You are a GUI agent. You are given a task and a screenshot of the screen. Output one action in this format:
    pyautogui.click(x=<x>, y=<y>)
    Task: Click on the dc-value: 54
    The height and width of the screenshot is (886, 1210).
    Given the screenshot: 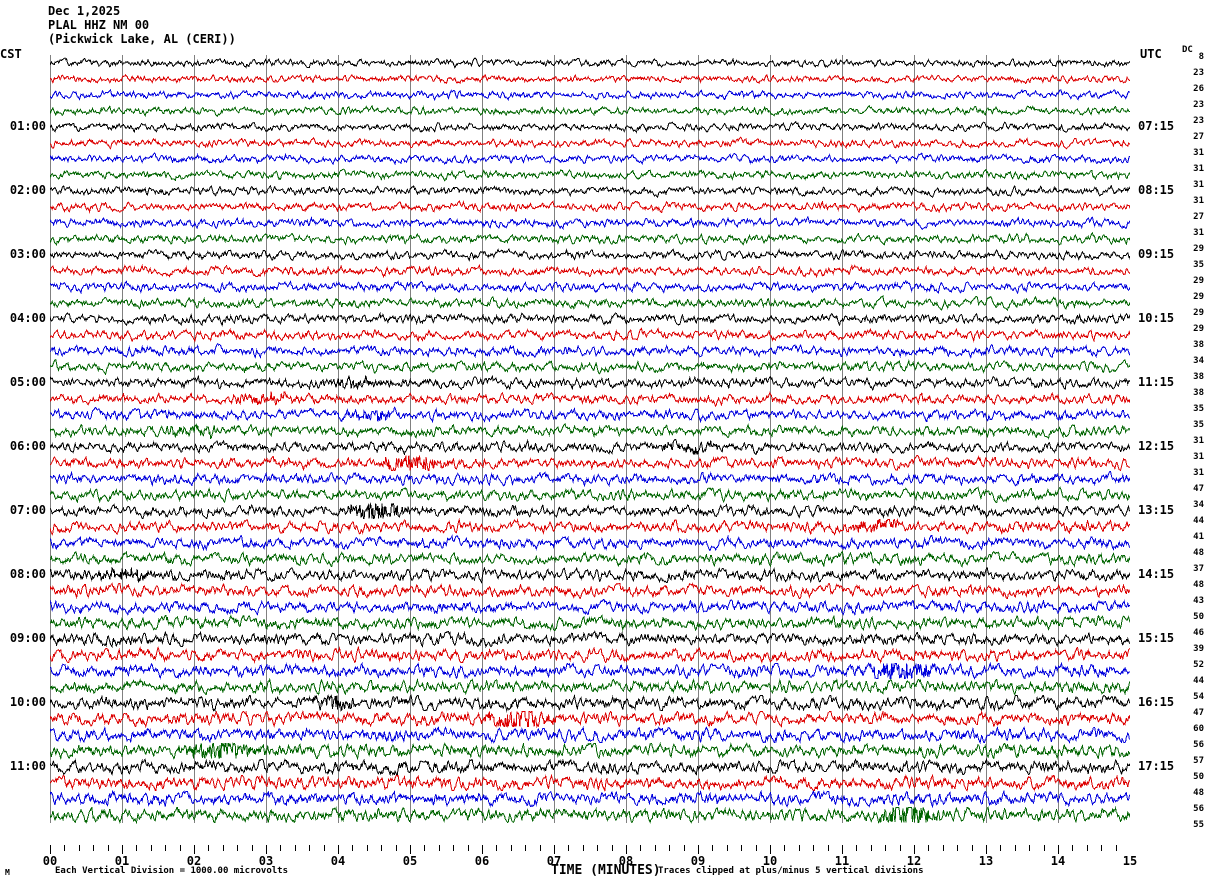 What is the action you would take?
    pyautogui.click(x=1198, y=697)
    